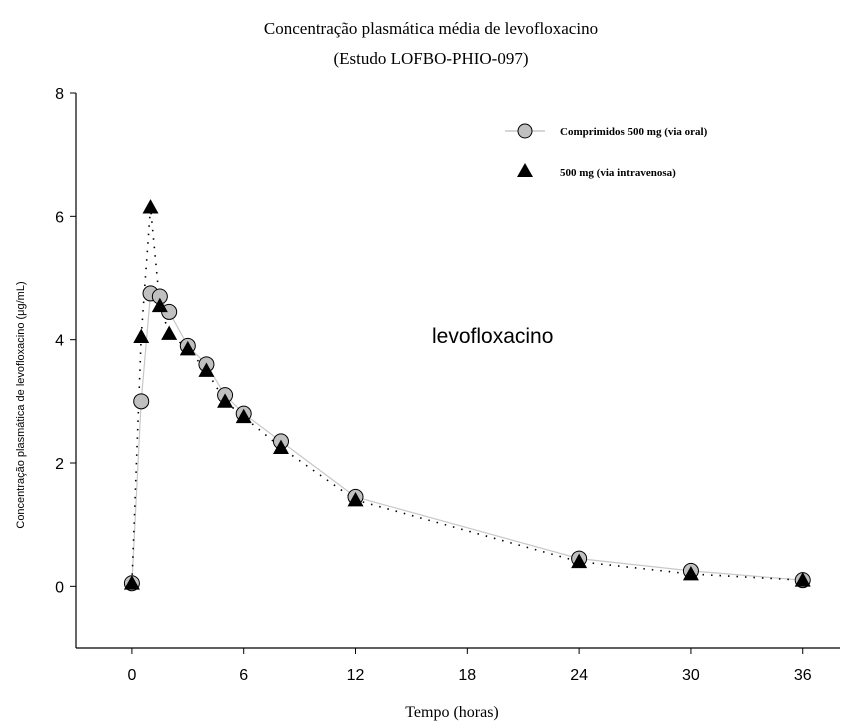  I want to click on x-tick-label: 12, so click(356, 675).